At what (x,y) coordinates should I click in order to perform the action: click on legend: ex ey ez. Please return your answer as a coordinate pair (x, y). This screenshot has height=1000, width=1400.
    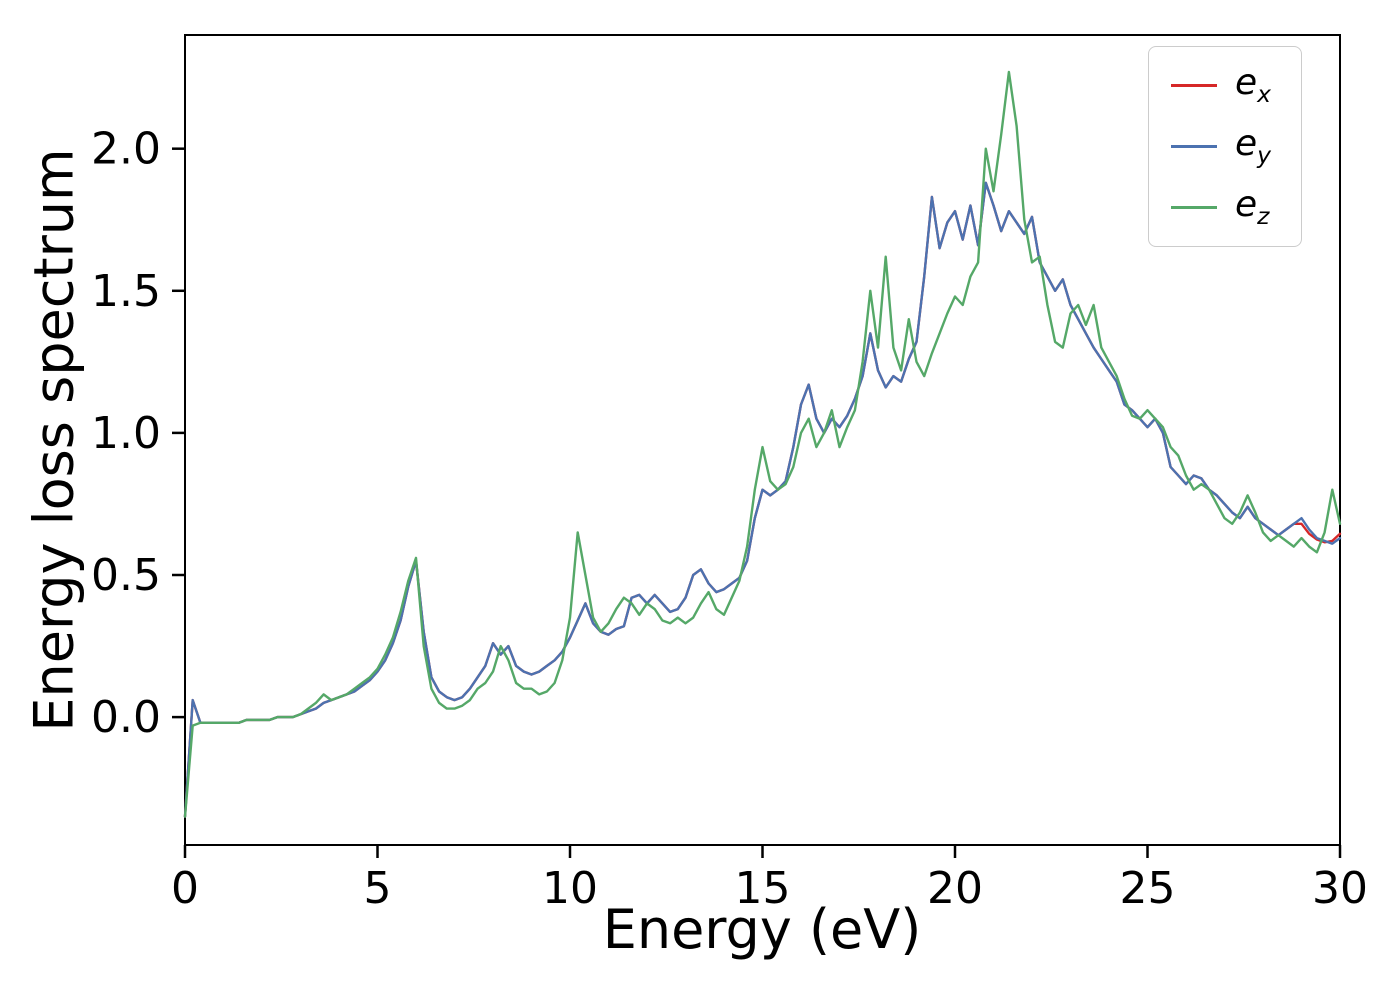
    Looking at the image, I should click on (1225, 146).